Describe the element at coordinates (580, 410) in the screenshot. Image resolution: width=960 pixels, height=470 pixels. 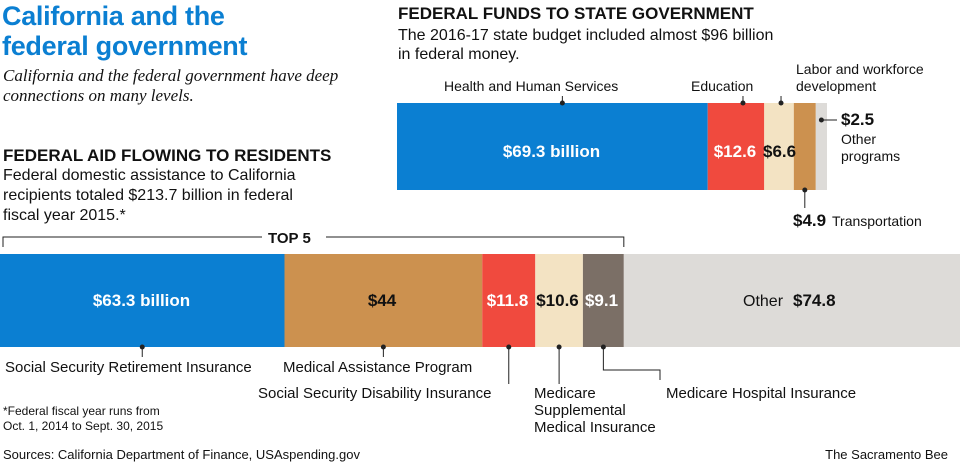
I see `aid-label-medicare-supp-line2: Supplemental` at that location.